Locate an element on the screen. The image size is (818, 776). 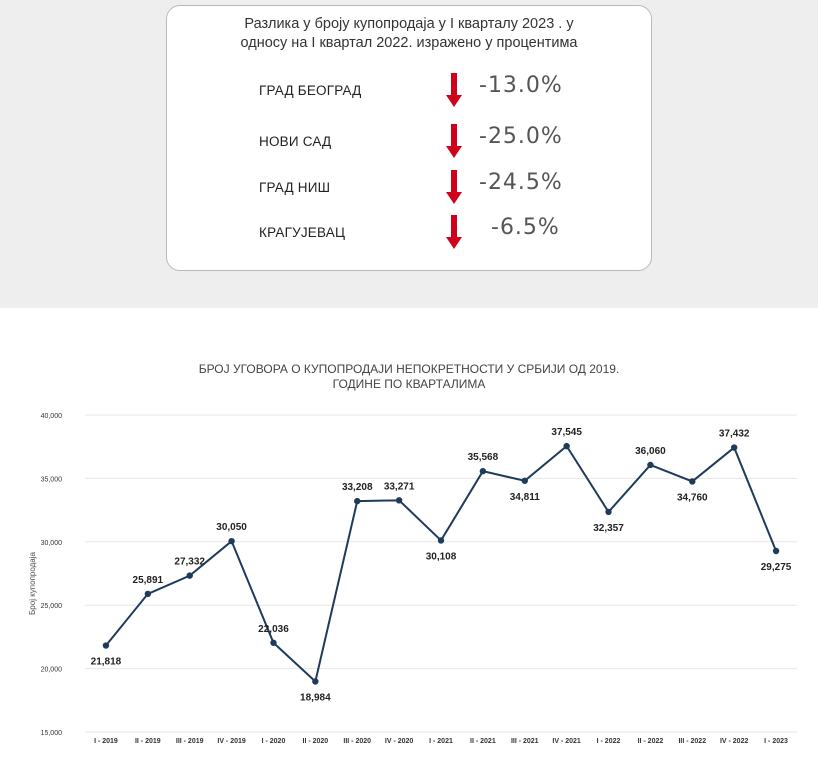
x-tick-label: I - 2023 is located at coordinates (776, 741).